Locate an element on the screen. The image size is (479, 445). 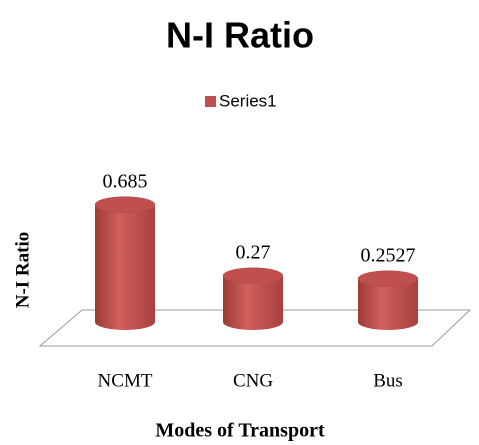
y-axis-label: N-I Ratio is located at coordinates (22, 270).